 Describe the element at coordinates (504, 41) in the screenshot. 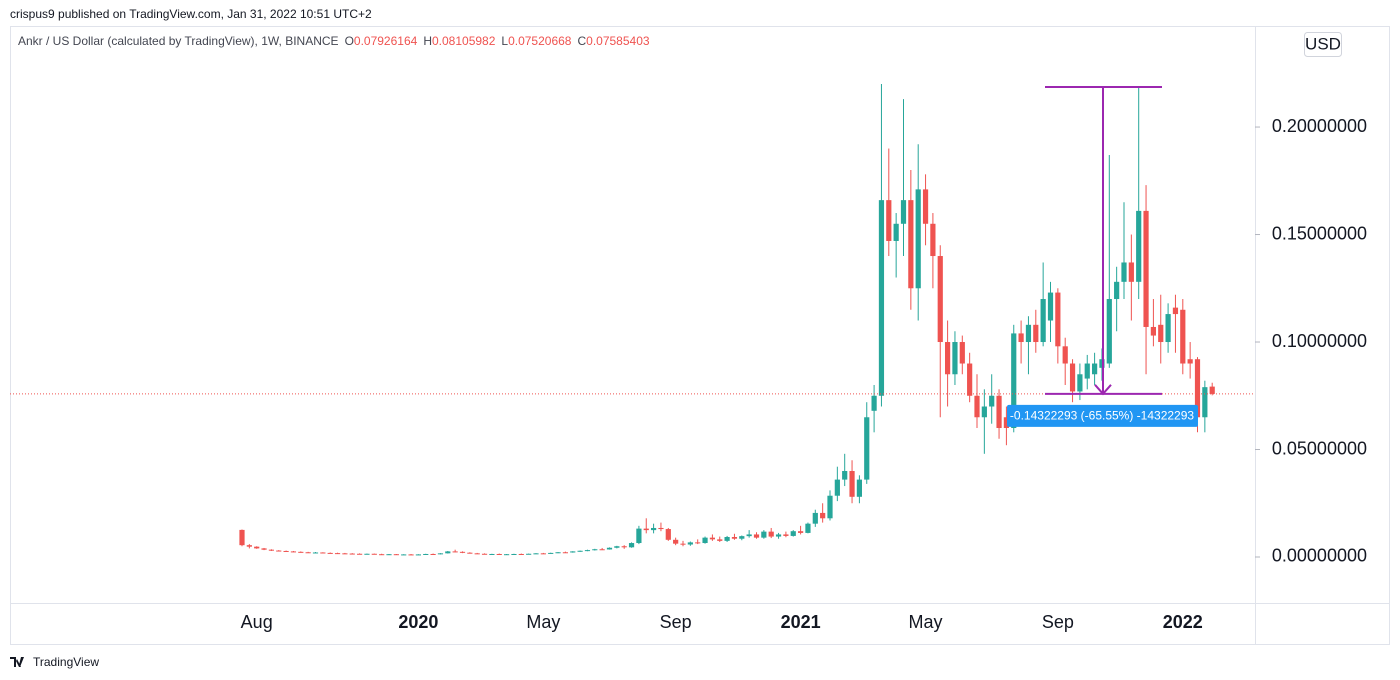

I see `ohlc-key: L` at that location.